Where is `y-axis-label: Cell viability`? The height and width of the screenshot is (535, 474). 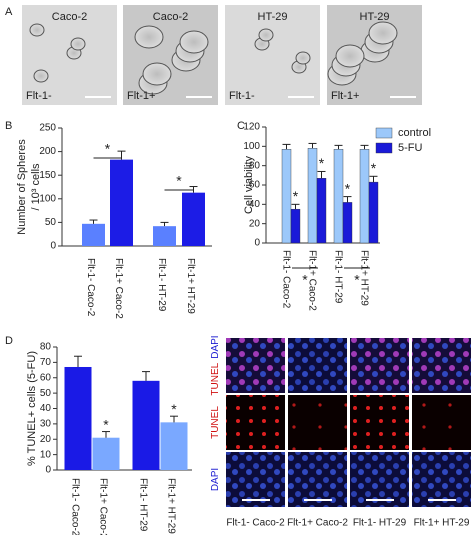
y-axis-label: Cell viability is located at coordinates (249, 184).